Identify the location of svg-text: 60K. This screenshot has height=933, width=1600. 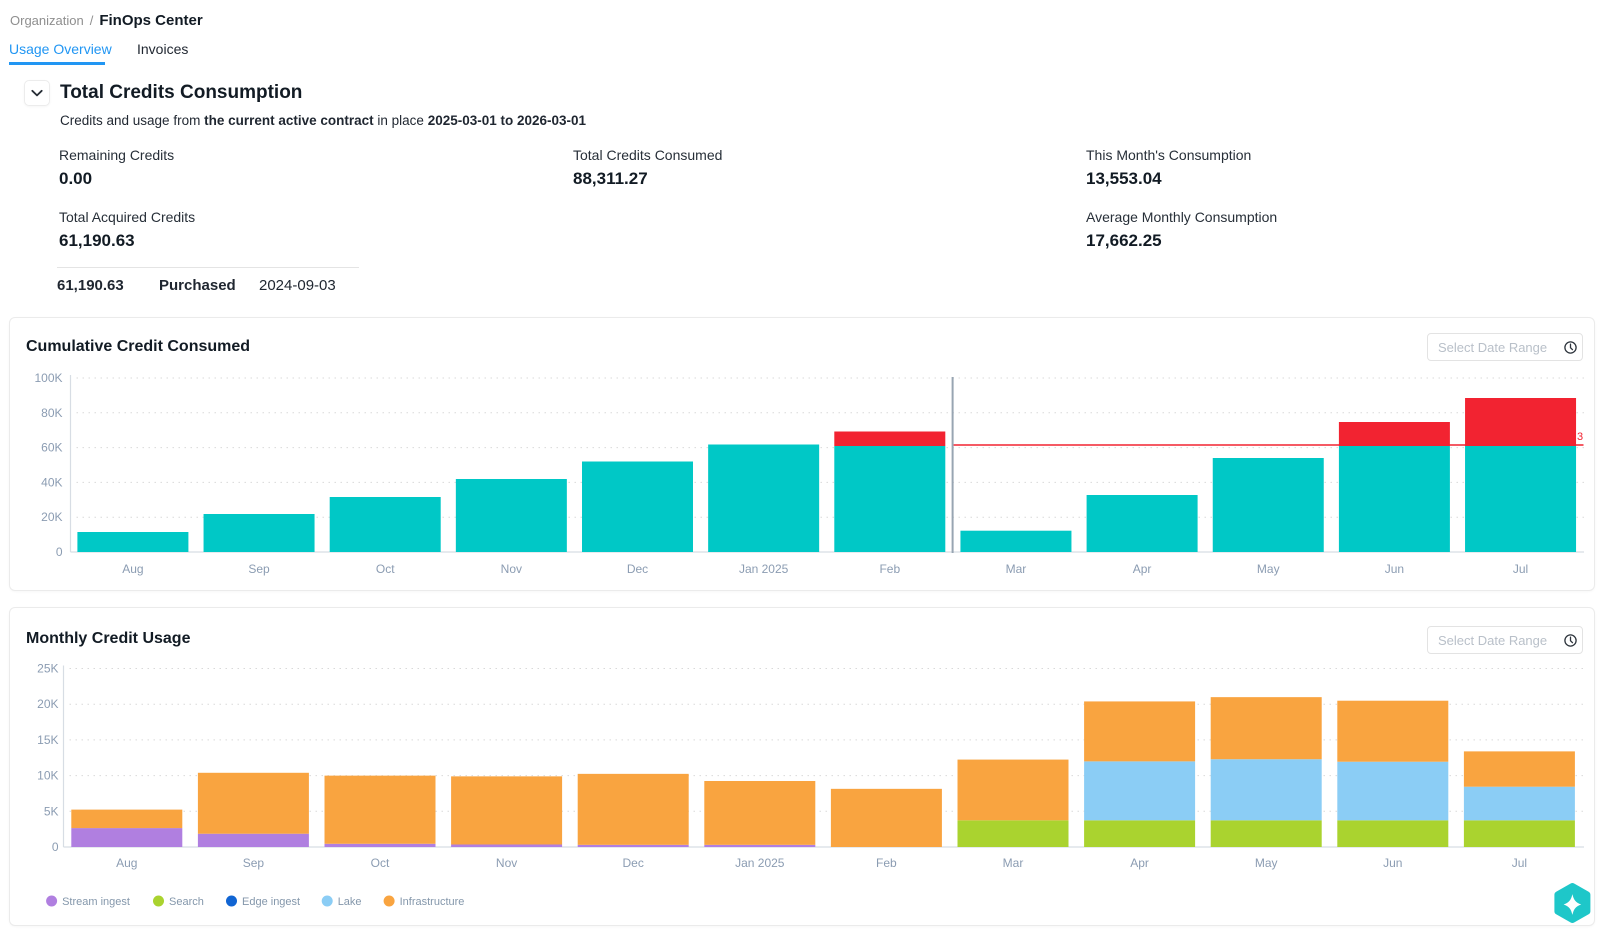
(51, 448).